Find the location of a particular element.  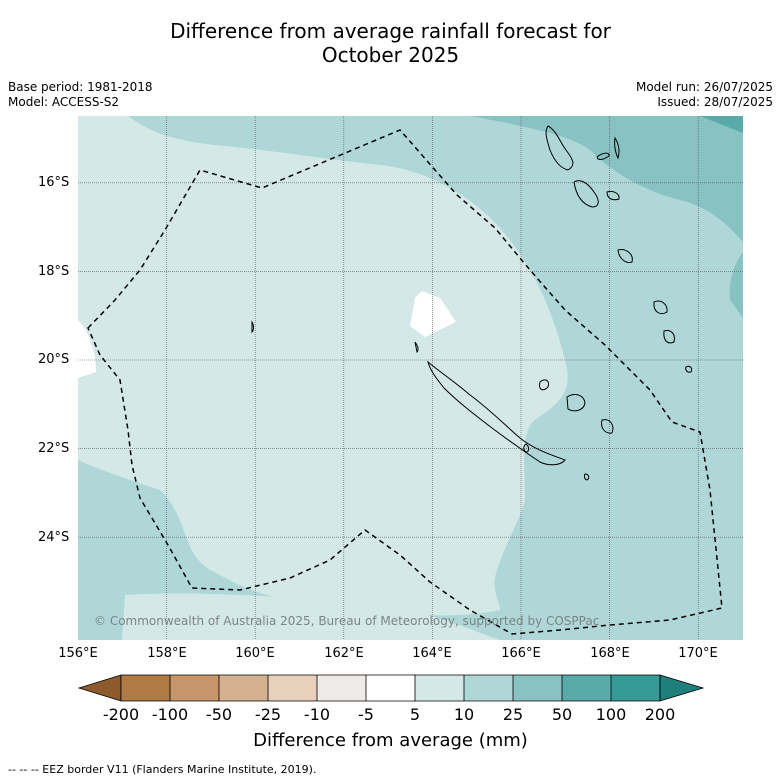

hunter-island is located at coordinates (586, 477).